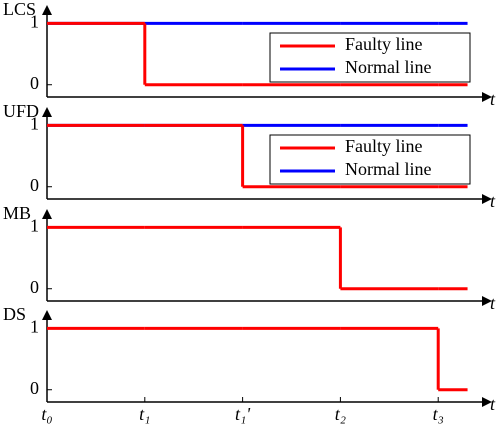 Image resolution: width=498 pixels, height=424 pixels. What do you see at coordinates (243, 414) in the screenshot?
I see `x-tick-label: t₁'` at bounding box center [243, 414].